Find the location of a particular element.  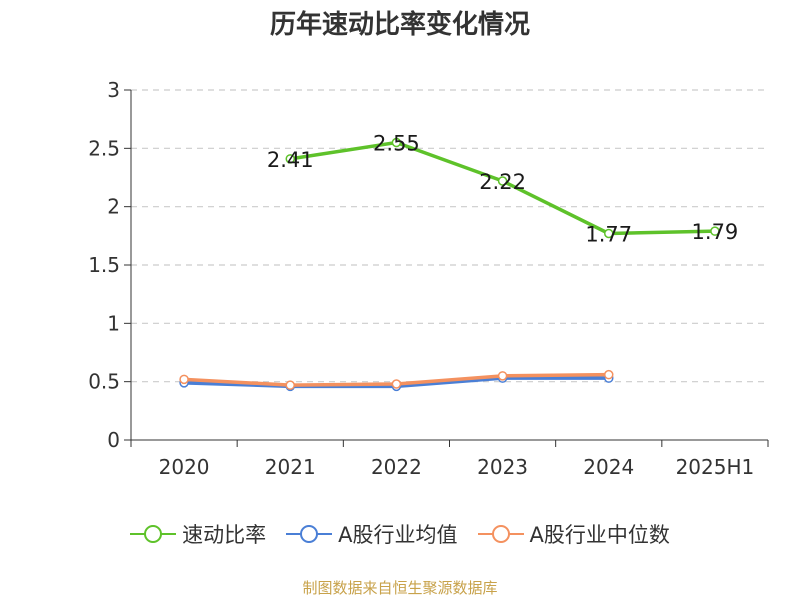

legend-marker-quick-ratio is located at coordinates (153, 534).